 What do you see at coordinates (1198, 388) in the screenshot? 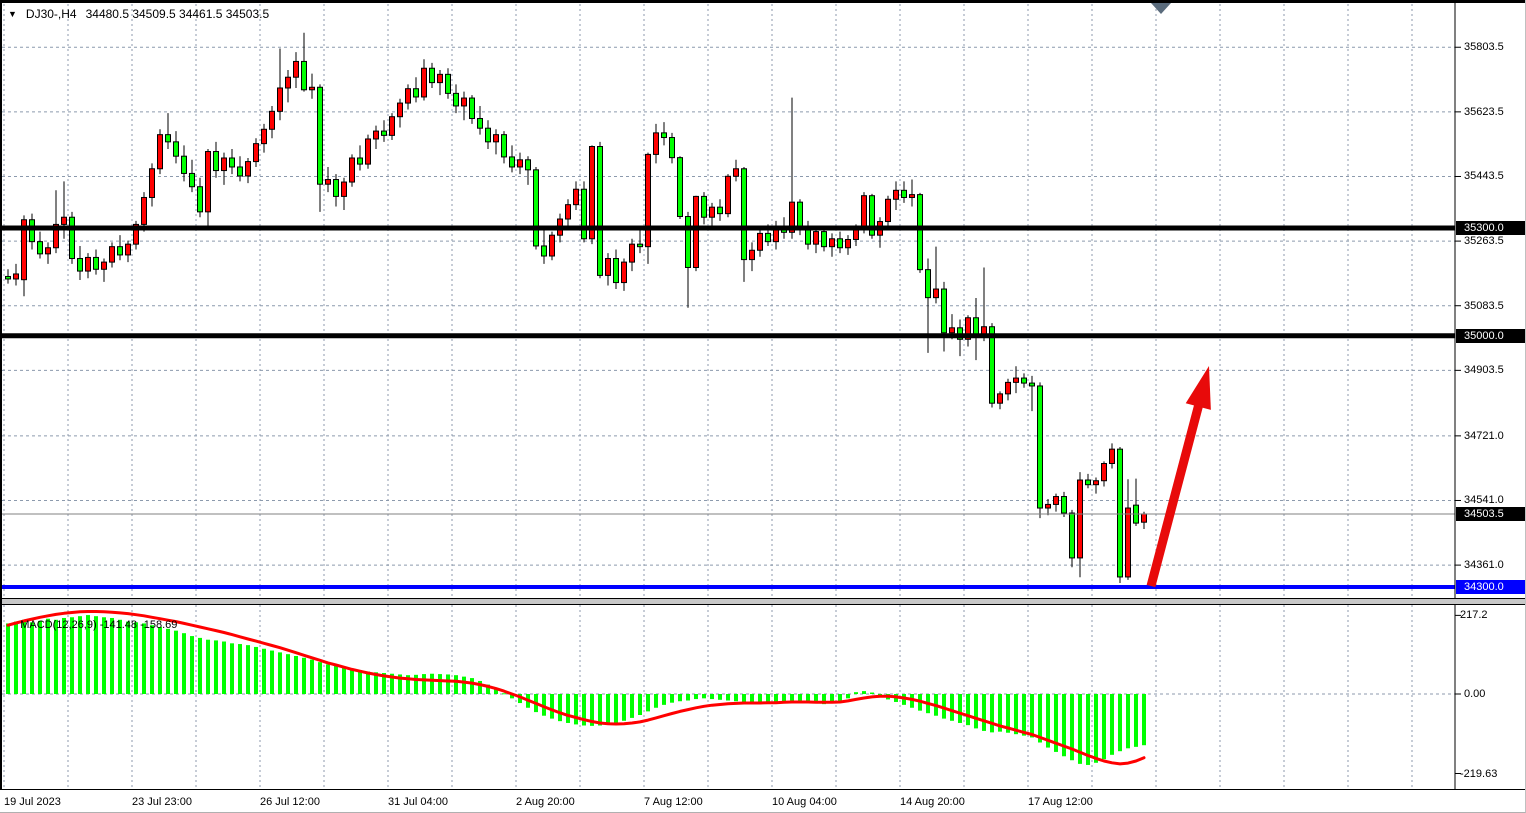
I see `trend-arrow-head-icon` at bounding box center [1198, 388].